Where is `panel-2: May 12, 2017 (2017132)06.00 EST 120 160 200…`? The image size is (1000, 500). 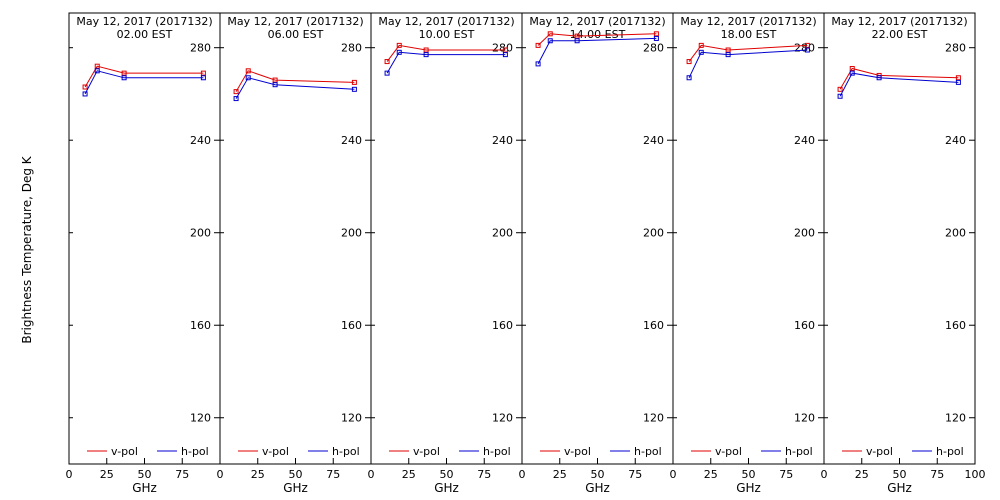
panel-2: May 12, 2017 (2017132)06.00 EST 120 160 200… is located at coordinates (294, 253).